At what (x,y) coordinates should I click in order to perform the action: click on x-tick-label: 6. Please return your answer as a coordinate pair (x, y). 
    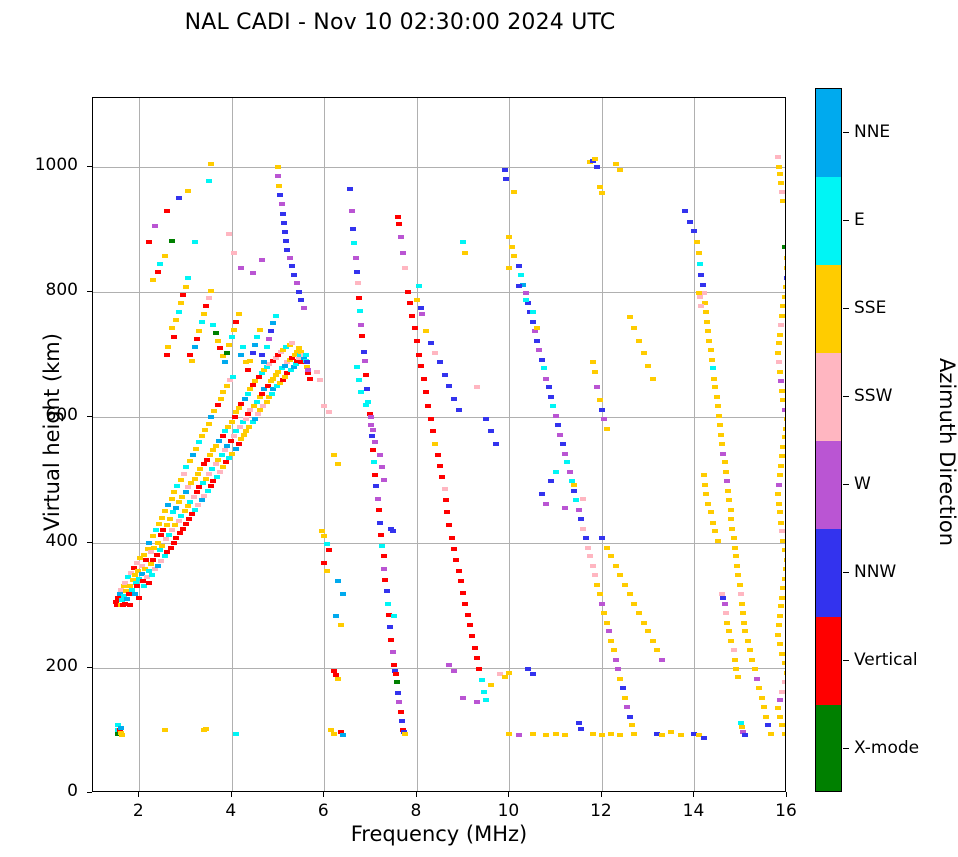
    Looking at the image, I should click on (323, 811).